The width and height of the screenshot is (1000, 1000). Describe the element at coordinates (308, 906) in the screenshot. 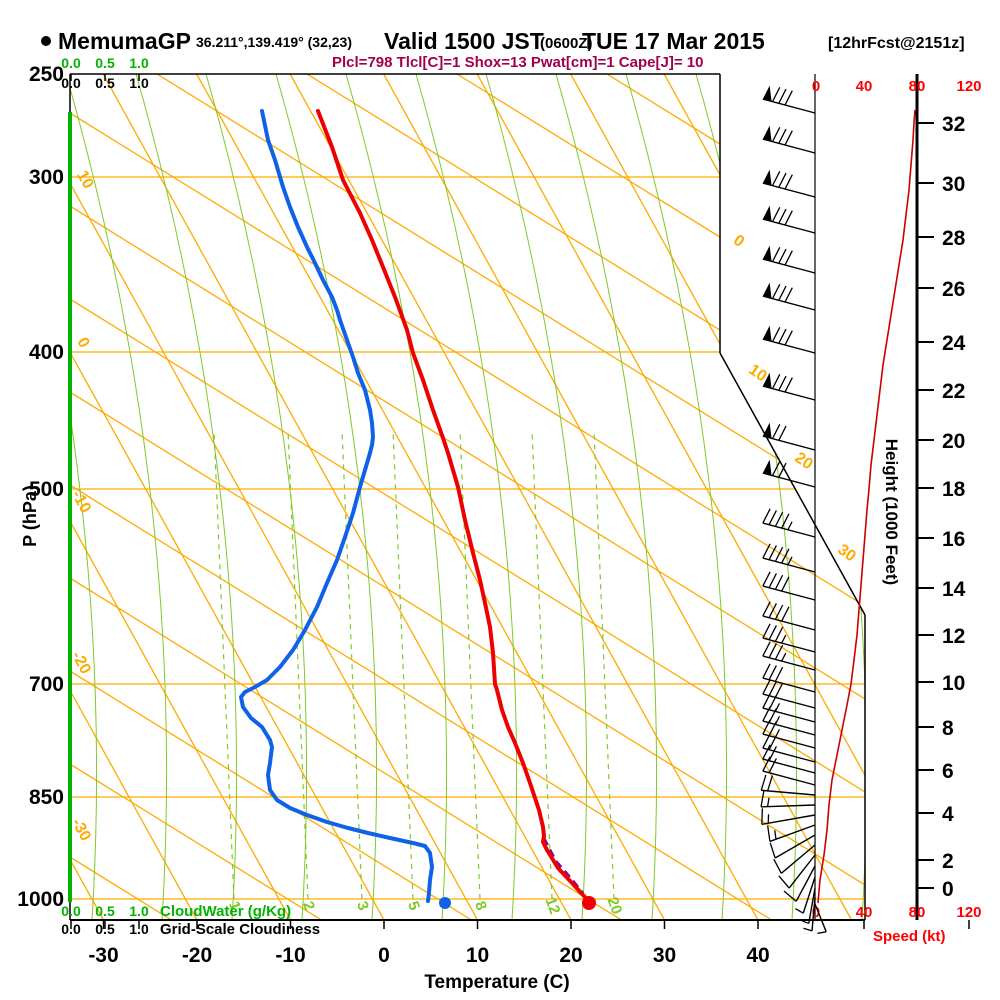

I see `mixing-ratio-label: 2` at that location.